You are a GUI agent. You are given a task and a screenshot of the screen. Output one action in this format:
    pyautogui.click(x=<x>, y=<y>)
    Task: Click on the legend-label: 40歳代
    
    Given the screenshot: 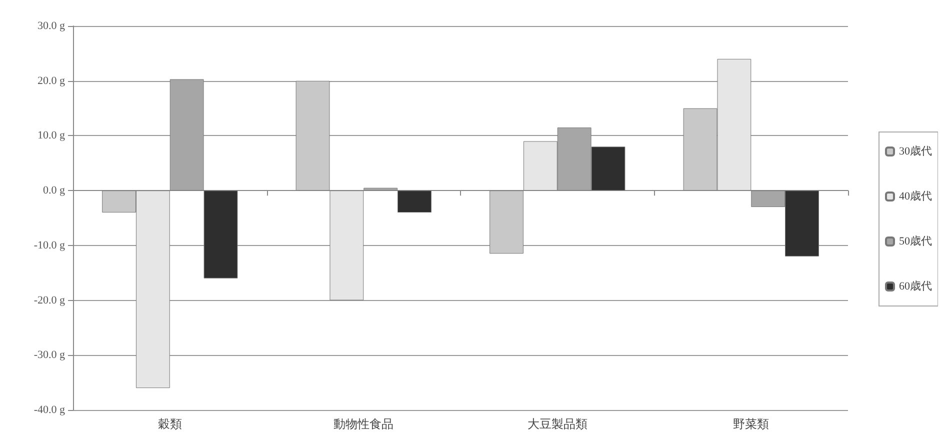 What is the action you would take?
    pyautogui.click(x=915, y=196)
    